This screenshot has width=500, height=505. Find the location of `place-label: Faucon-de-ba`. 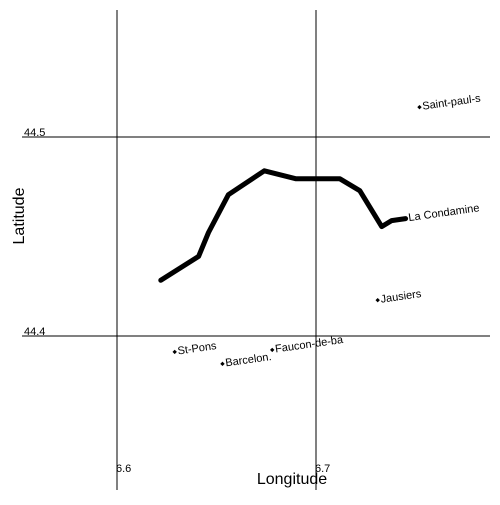

place-label: Faucon-de-ba is located at coordinates (309, 345).